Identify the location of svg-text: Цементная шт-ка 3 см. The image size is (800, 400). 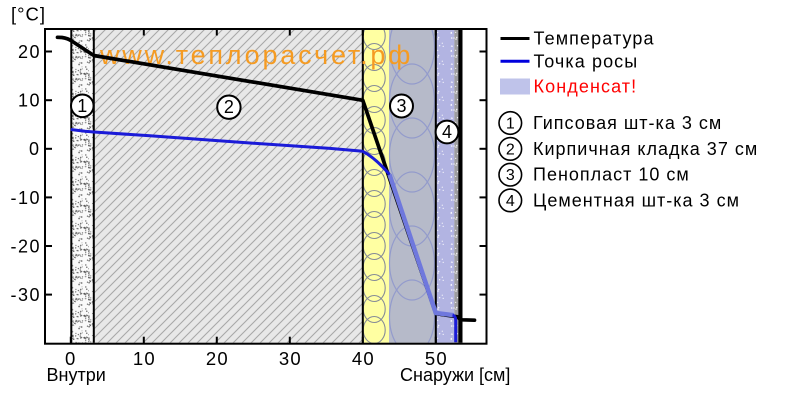
(636, 200).